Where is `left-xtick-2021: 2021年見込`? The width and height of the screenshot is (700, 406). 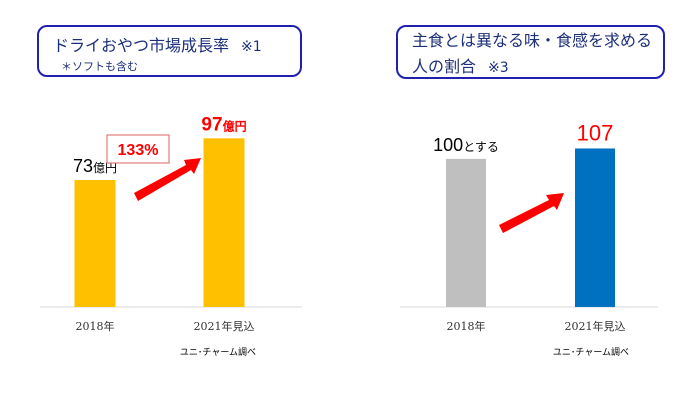
left-xtick-2021: 2021年見込 is located at coordinates (224, 326).